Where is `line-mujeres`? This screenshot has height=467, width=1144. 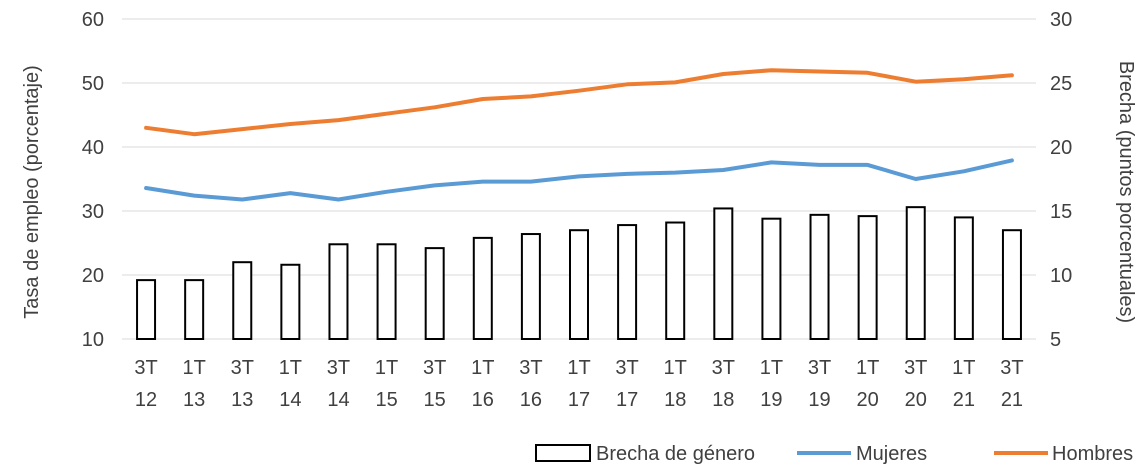
line-mujeres is located at coordinates (579, 180).